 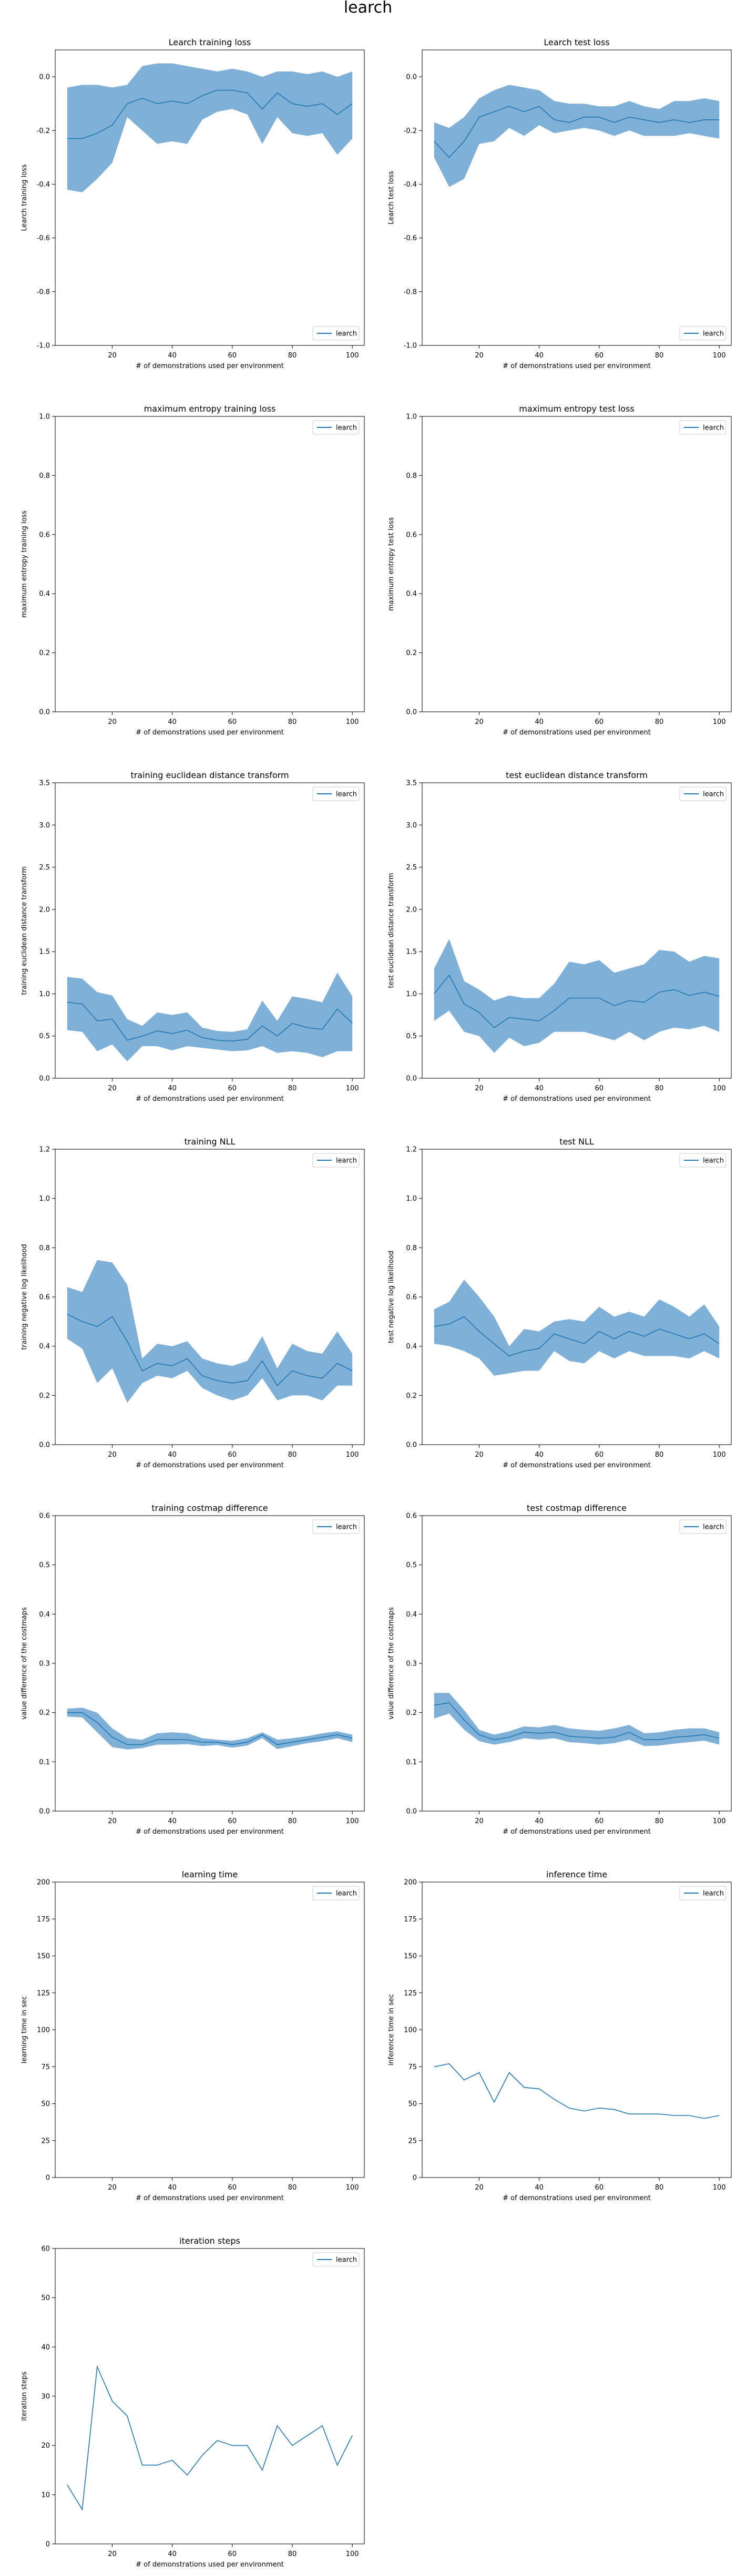 I want to click on y-tick-label: 2.5, so click(x=411, y=868).